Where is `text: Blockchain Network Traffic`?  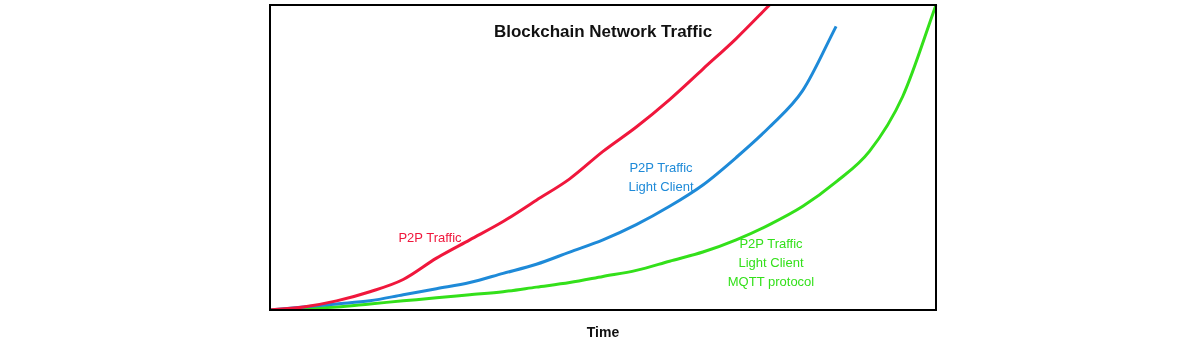
text: Blockchain Network Traffic is located at coordinates (603, 31).